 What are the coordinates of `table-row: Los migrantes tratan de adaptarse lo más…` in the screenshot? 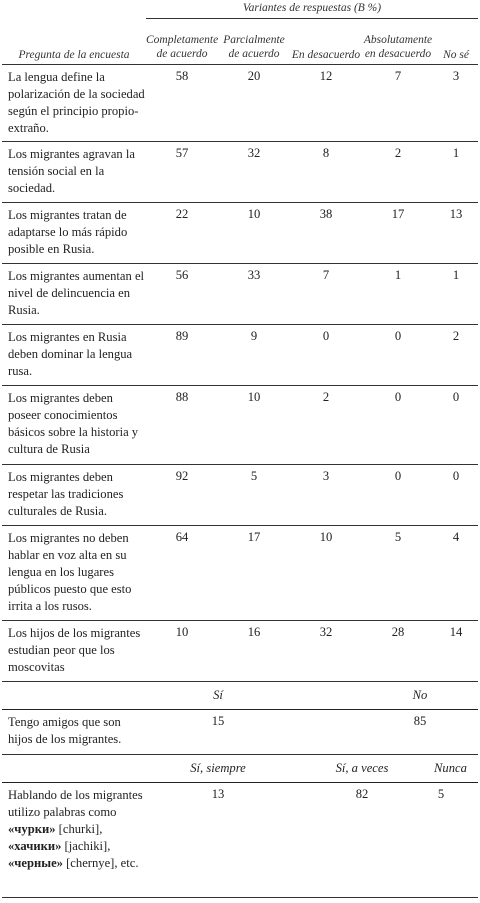 It's located at (240, 233).